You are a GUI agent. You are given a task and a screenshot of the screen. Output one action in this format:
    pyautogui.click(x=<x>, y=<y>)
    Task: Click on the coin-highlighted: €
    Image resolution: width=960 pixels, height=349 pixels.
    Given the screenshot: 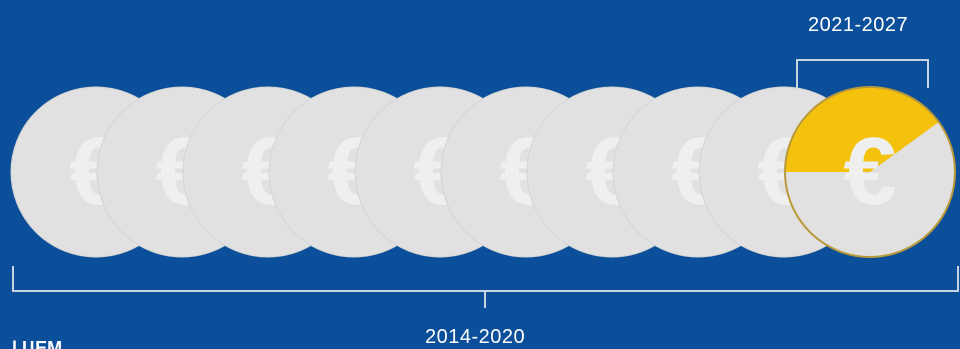 What is the action you would take?
    pyautogui.click(x=870, y=172)
    